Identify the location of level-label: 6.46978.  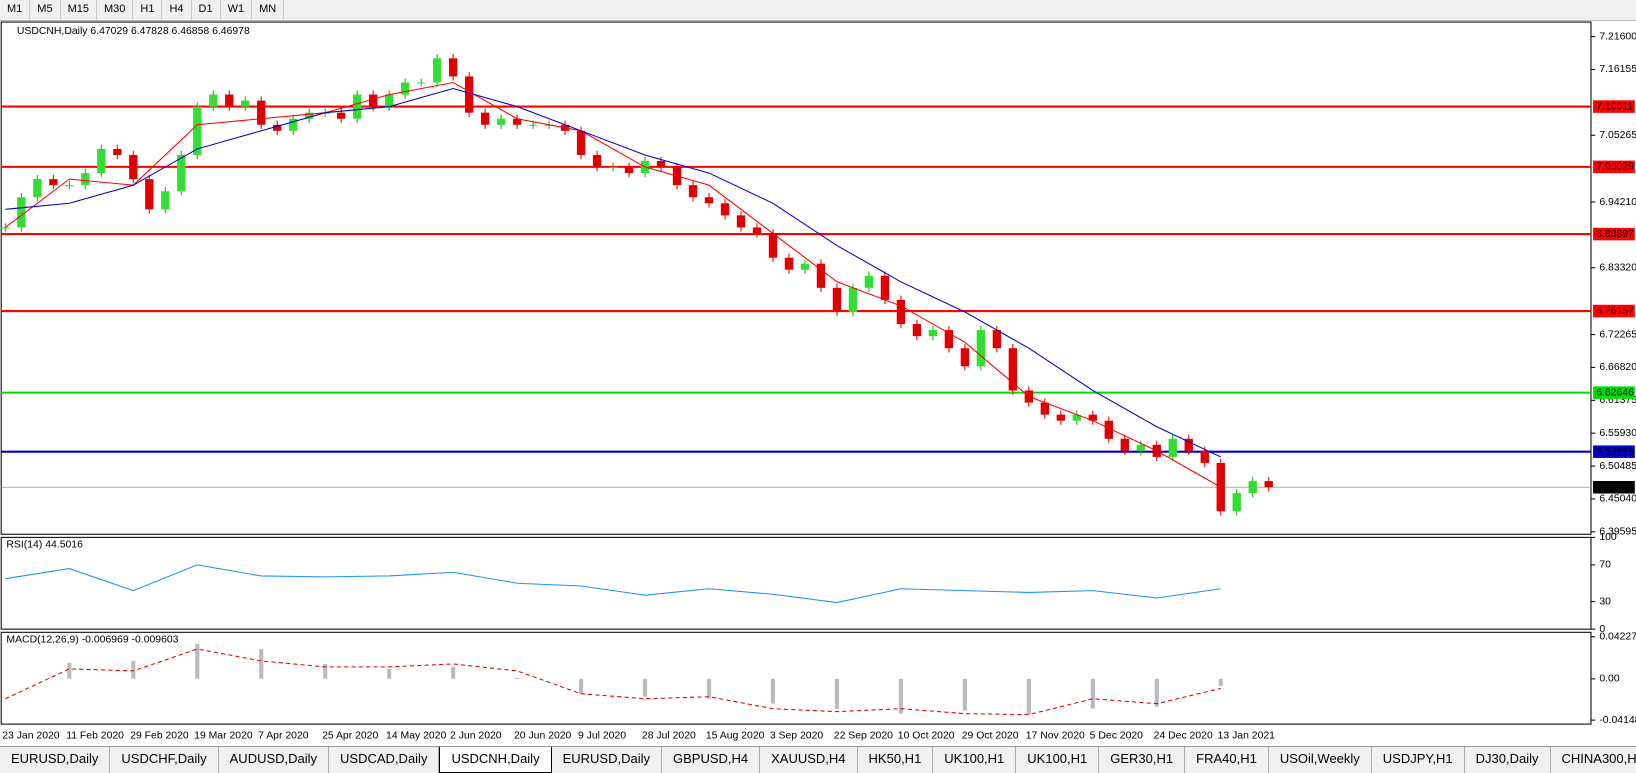
(1615, 487).